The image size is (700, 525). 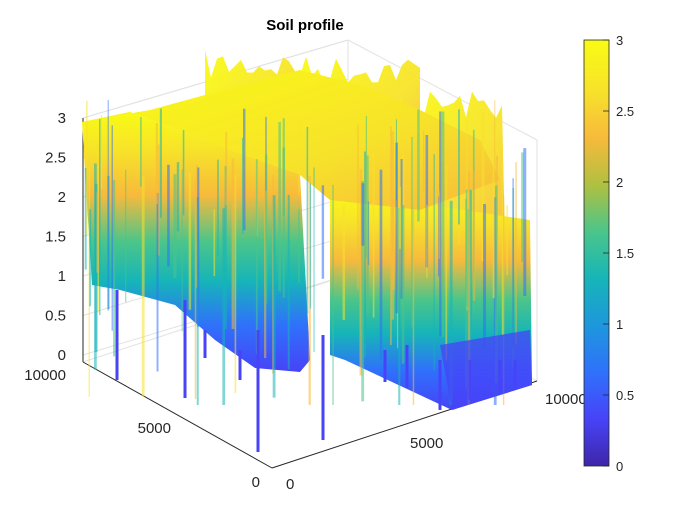 What do you see at coordinates (619, 466) in the screenshot?
I see `colorbar-tick-label: 0` at bounding box center [619, 466].